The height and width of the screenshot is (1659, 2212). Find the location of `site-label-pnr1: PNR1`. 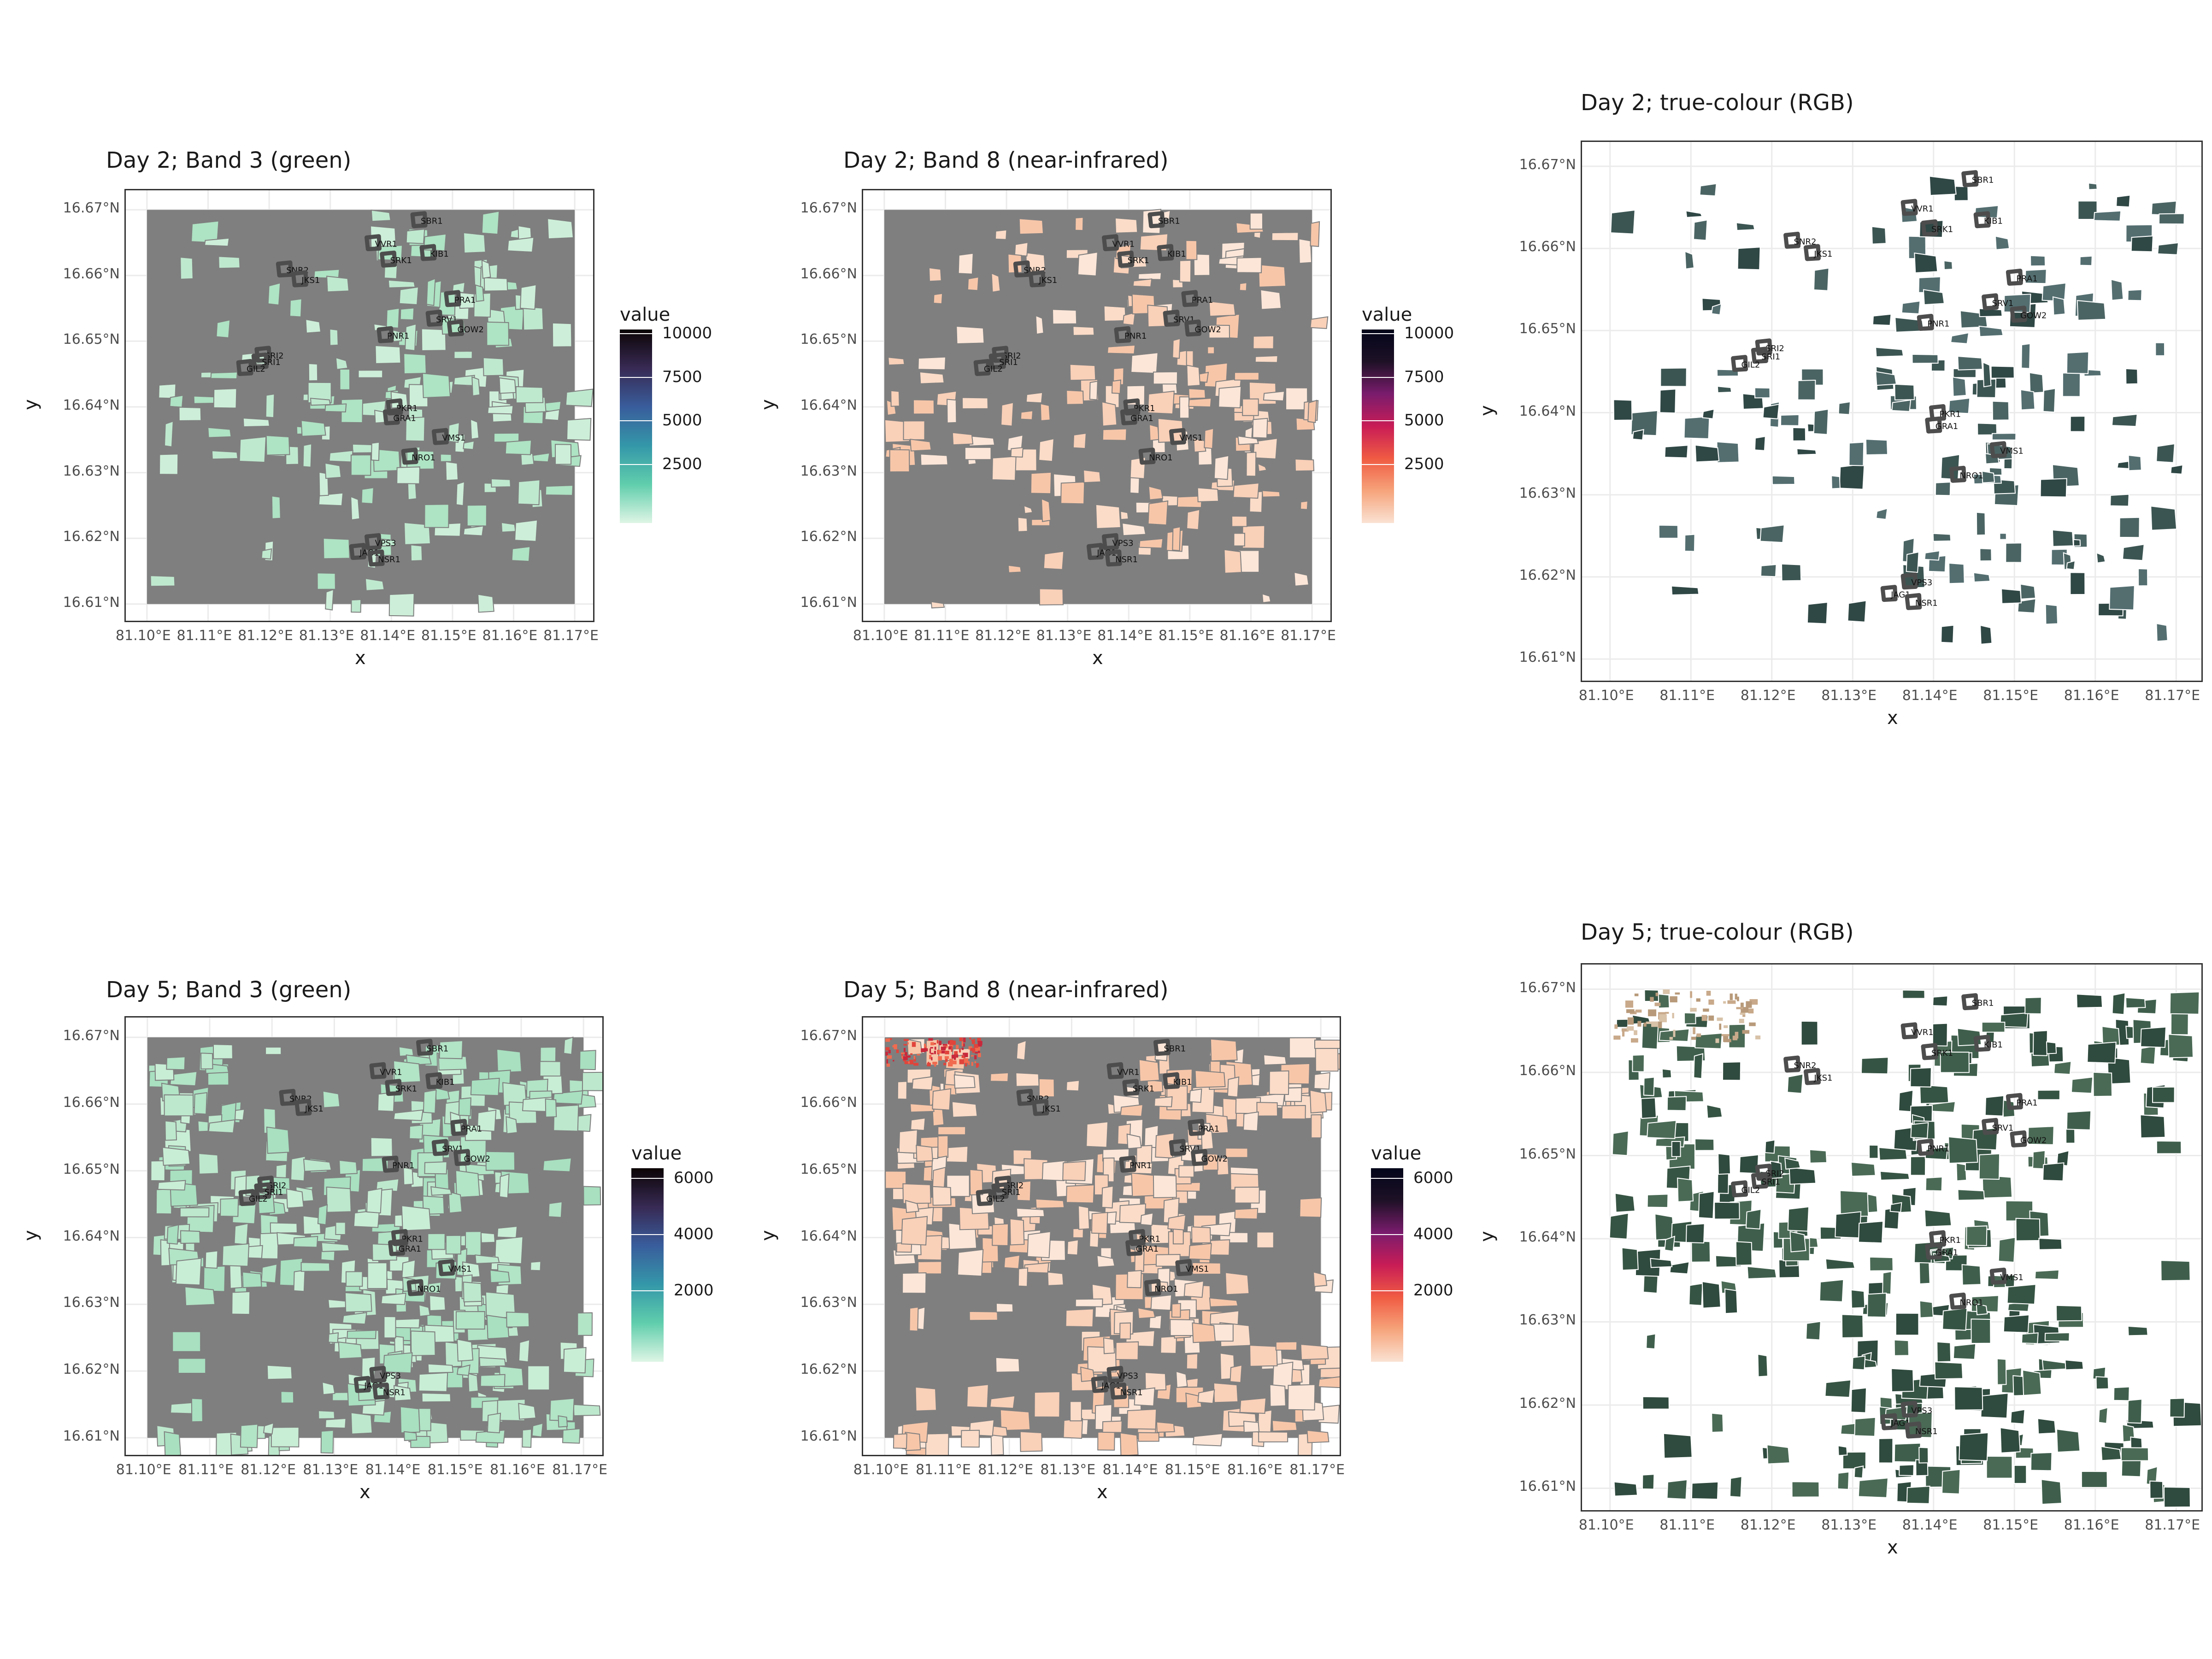

site-label-pnr1: PNR1 is located at coordinates (1938, 1148).